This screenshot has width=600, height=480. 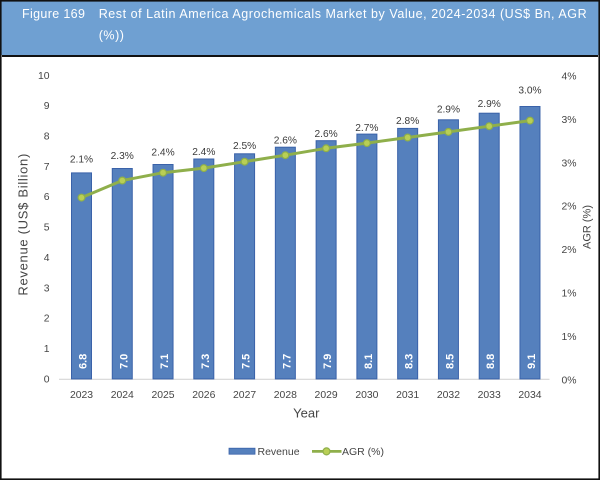 I want to click on svg-text: 5, so click(x=47, y=228).